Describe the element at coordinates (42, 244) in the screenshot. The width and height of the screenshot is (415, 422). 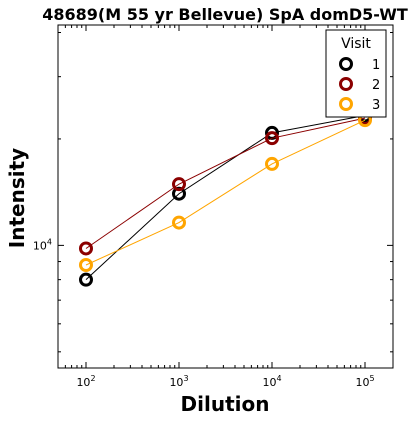
I see `y-tick-label: 104` at that location.